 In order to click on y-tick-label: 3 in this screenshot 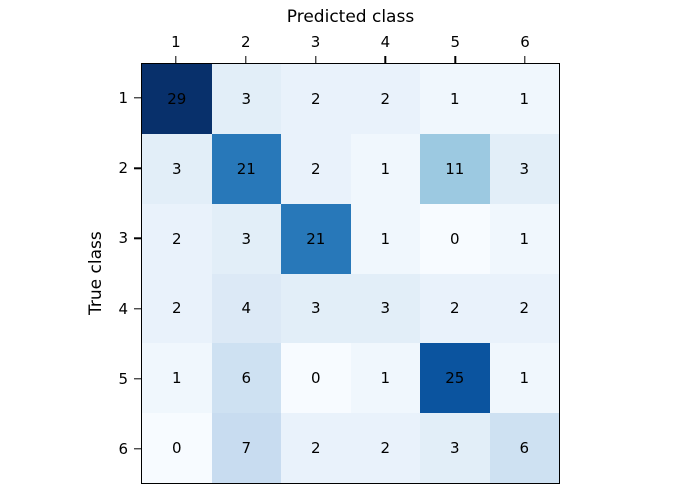, I will do `click(123, 238)`.